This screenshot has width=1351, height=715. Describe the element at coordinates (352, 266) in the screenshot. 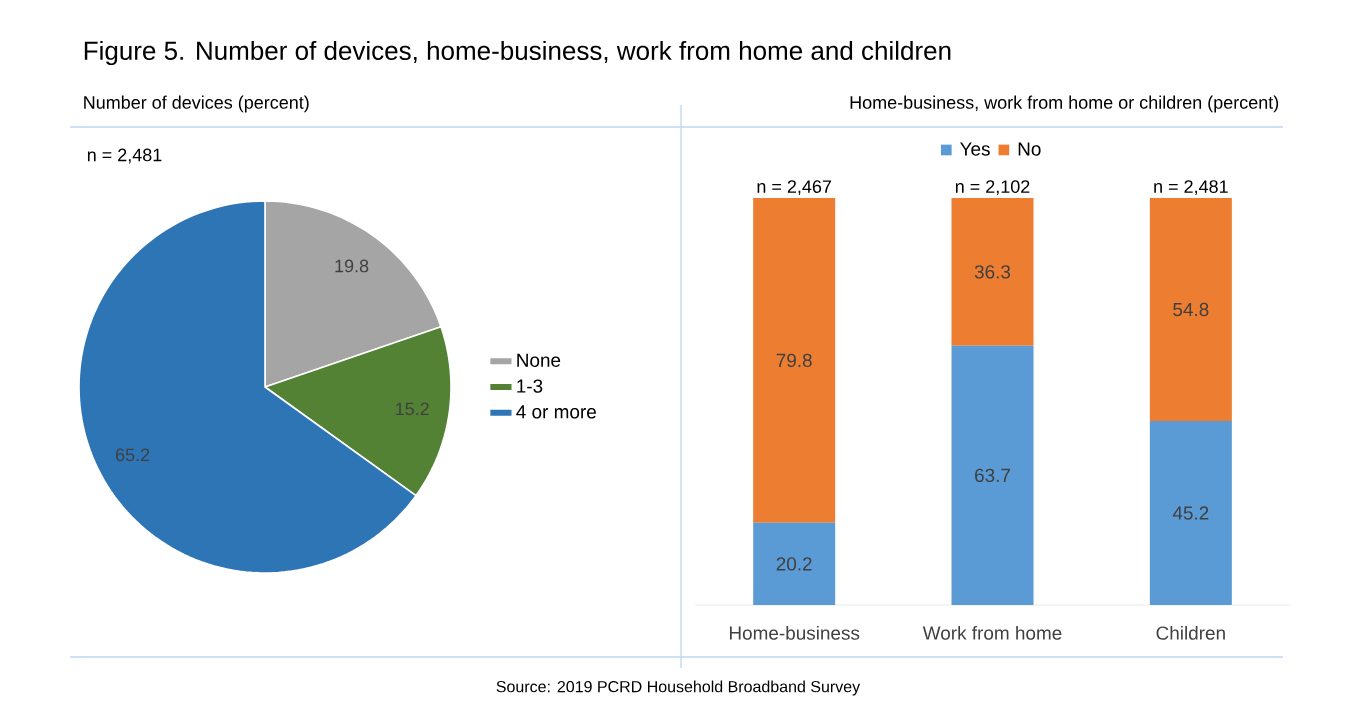

I see `data-label: 19.8` at that location.